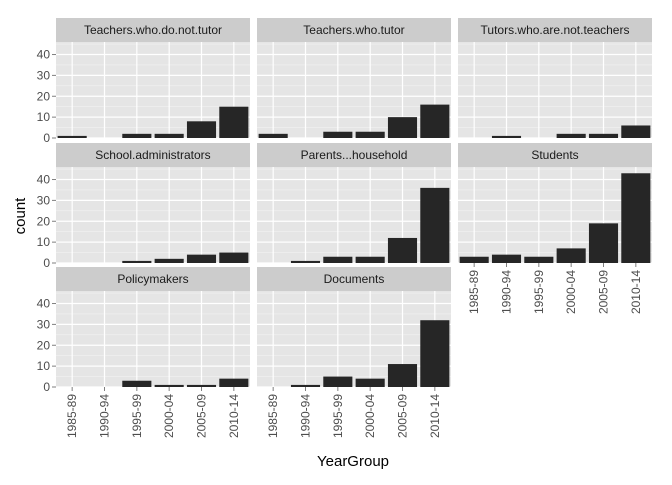  I want to click on facet-strip-label: Teachers.who.do.not.tutor, so click(153, 30).